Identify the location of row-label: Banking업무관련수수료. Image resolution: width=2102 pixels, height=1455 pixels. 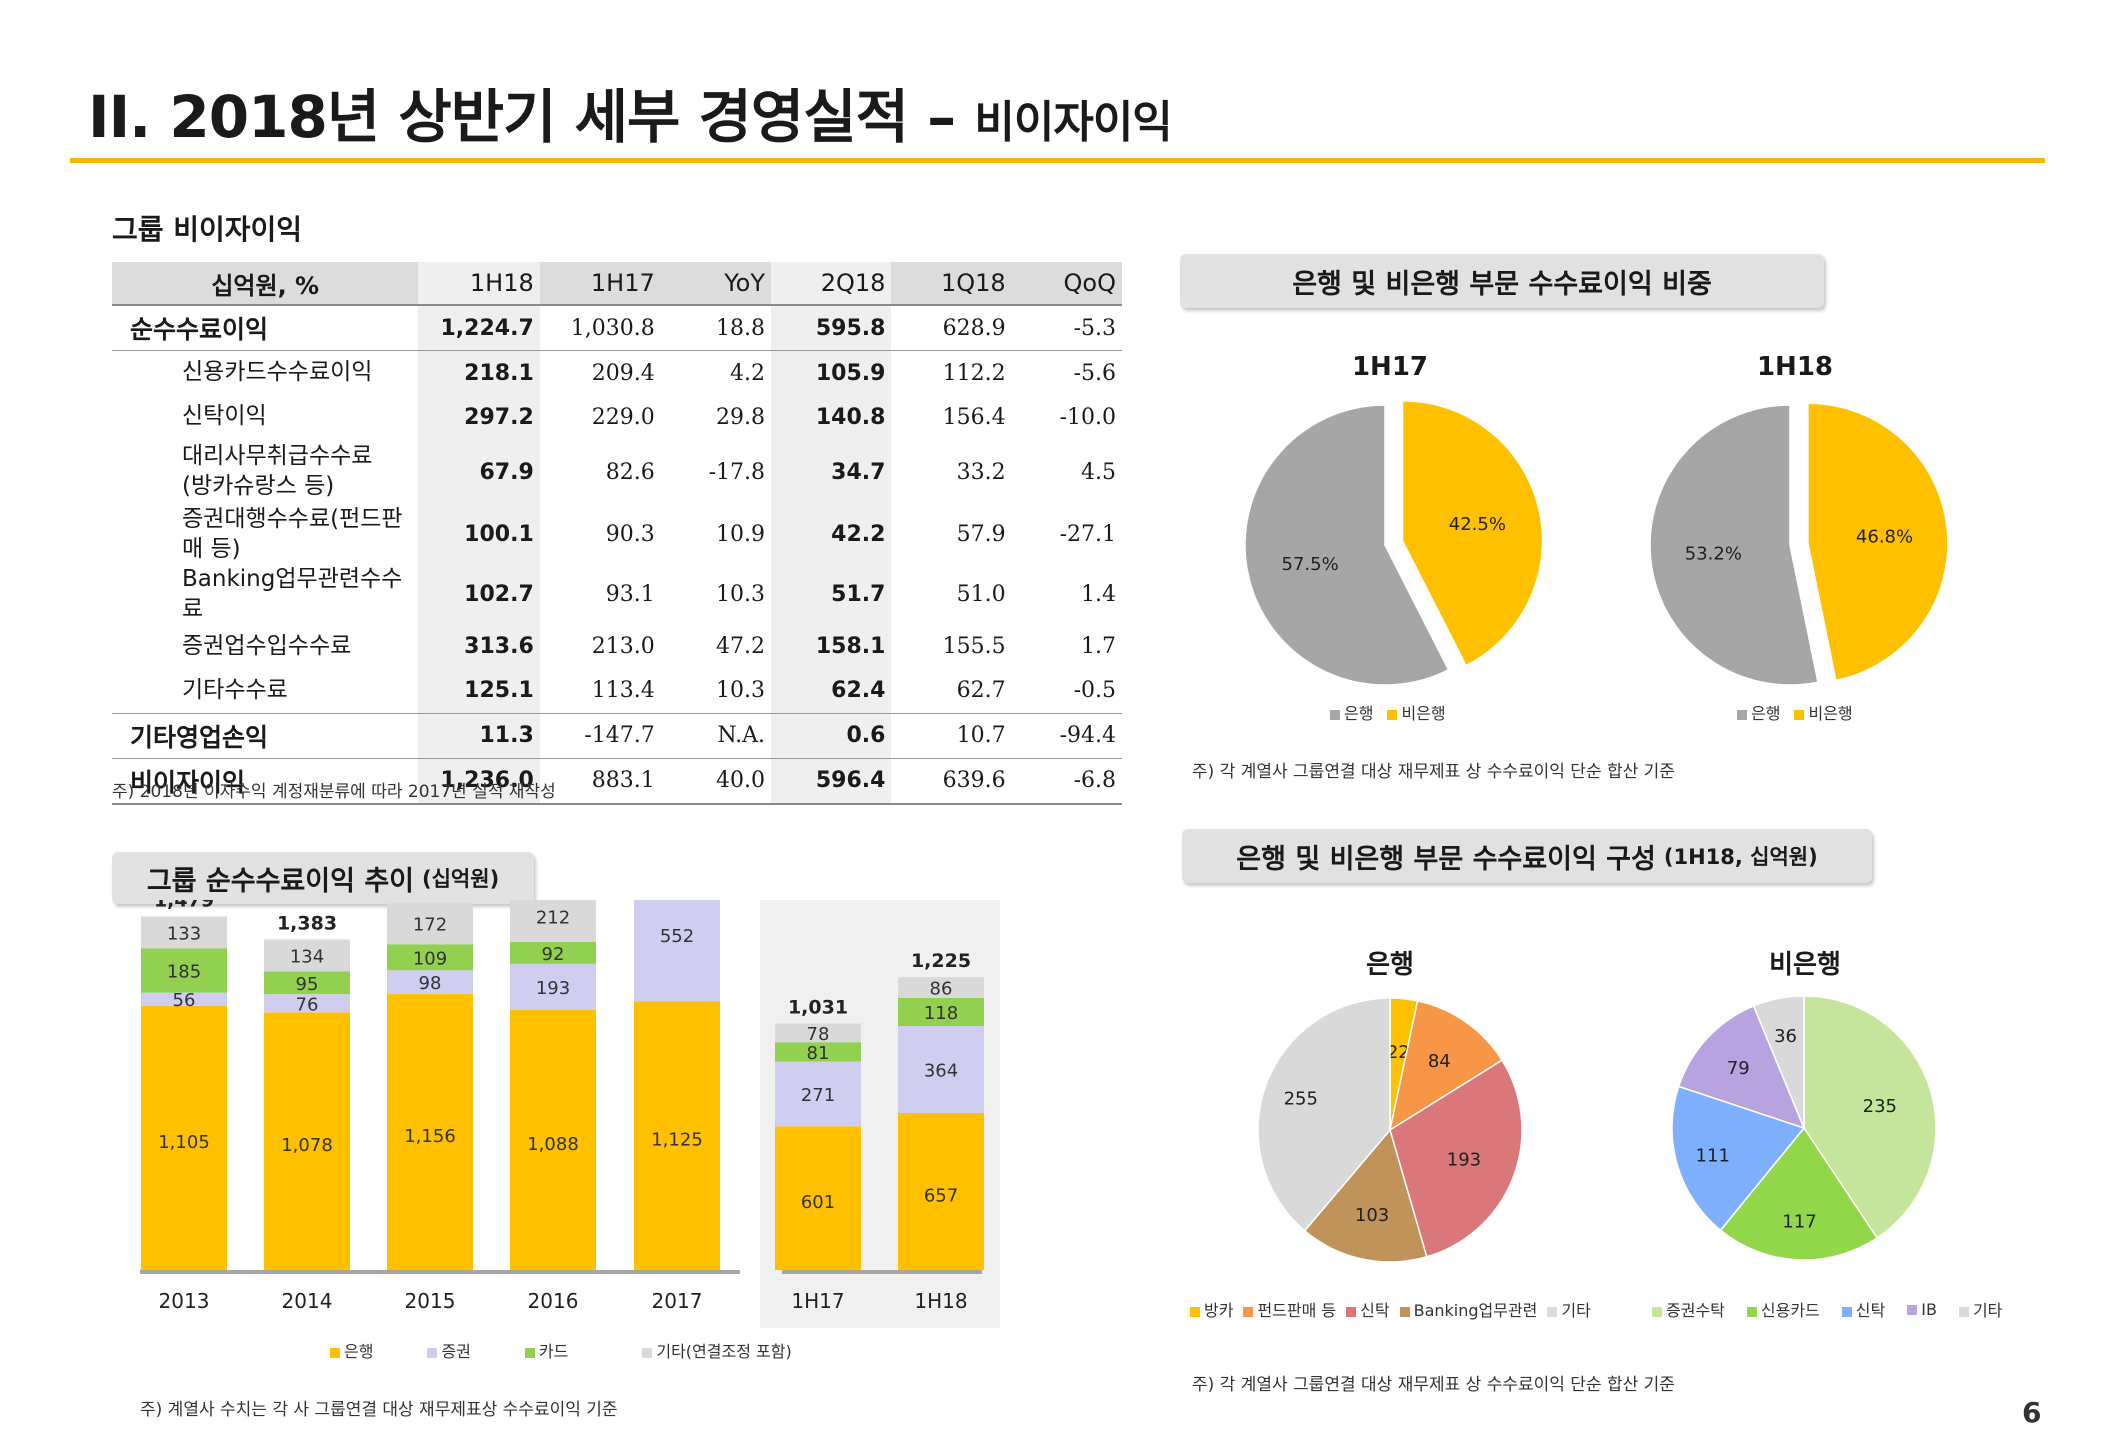
(292, 593).